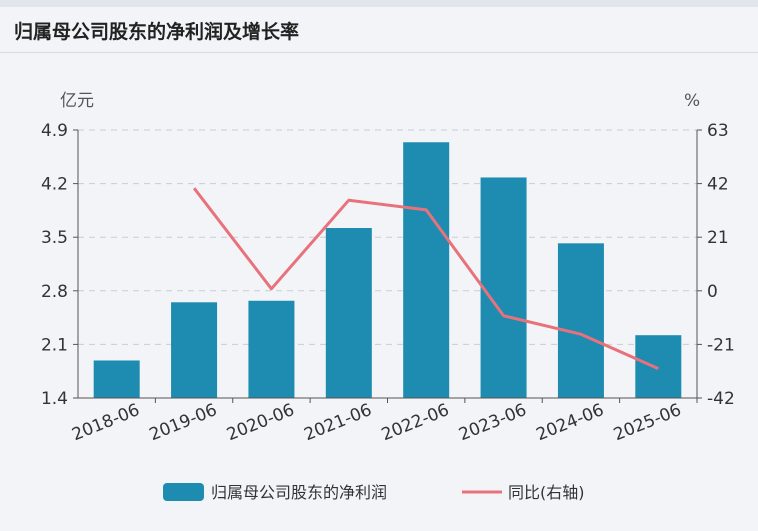  What do you see at coordinates (337, 422) in the screenshot?
I see `x-tick-label: 2021-06` at bounding box center [337, 422].